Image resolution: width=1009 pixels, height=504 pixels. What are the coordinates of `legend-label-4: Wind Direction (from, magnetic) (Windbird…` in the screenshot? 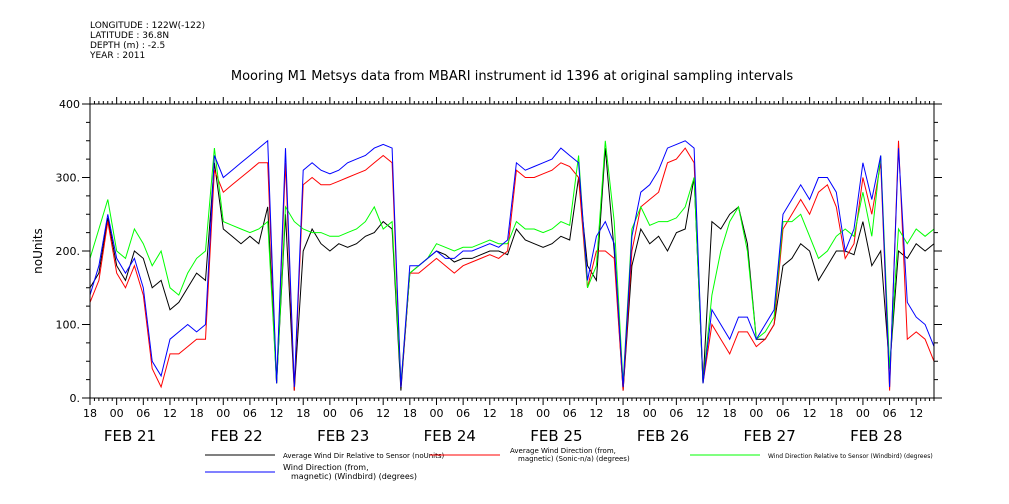 It's located at (350, 472).